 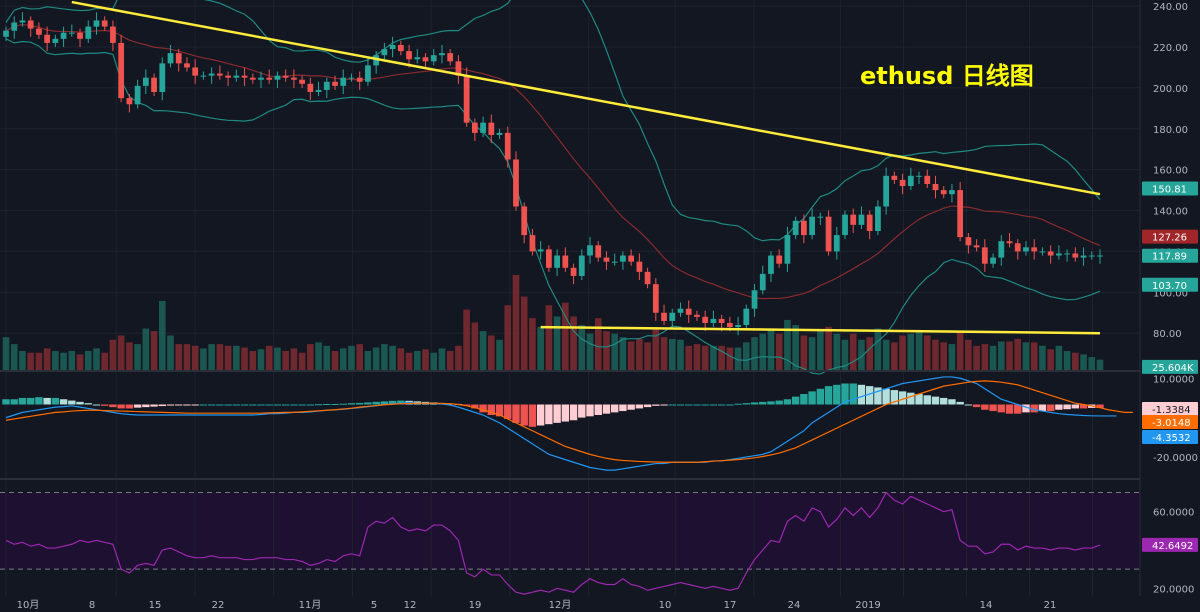 What do you see at coordinates (1169, 189) in the screenshot?
I see `price-tag: 150.81` at bounding box center [1169, 189].